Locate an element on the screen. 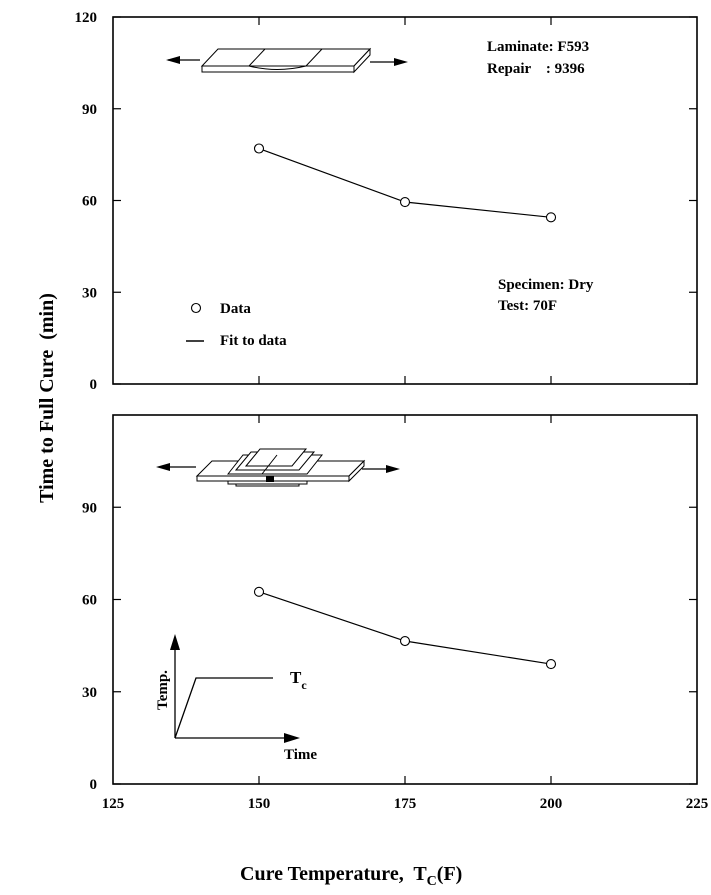 The image size is (711, 895). top-series is located at coordinates (405, 183).